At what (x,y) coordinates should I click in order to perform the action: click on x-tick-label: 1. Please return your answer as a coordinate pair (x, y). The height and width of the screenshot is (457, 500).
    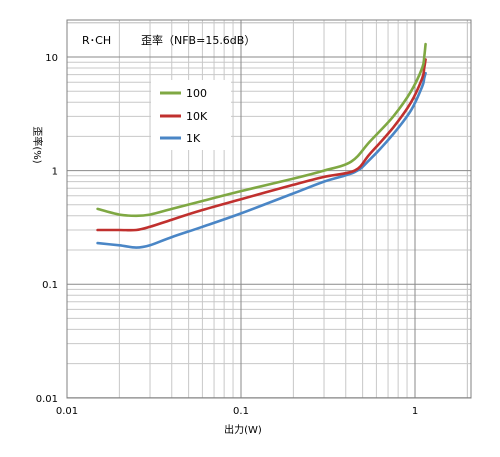
    Looking at the image, I should click on (415, 411).